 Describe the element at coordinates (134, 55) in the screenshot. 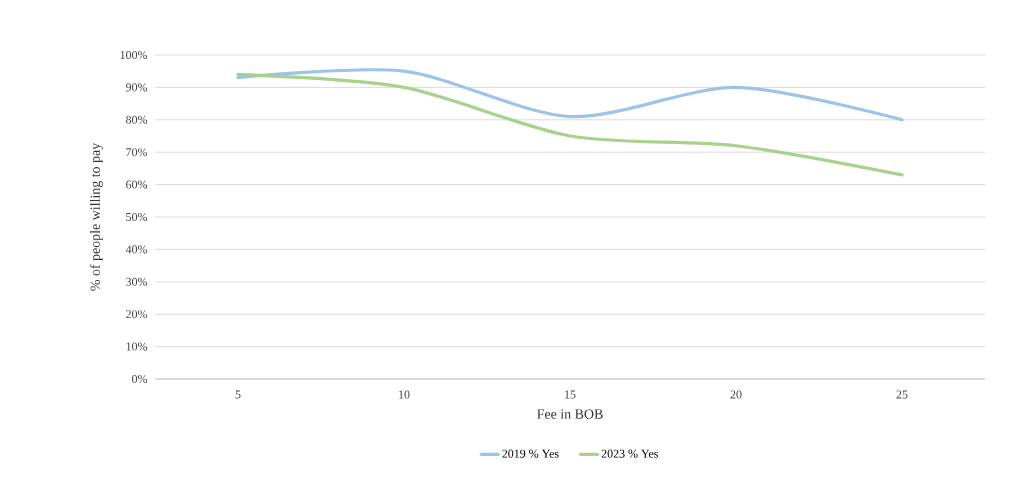

I see `y-tick-label: 100%` at that location.